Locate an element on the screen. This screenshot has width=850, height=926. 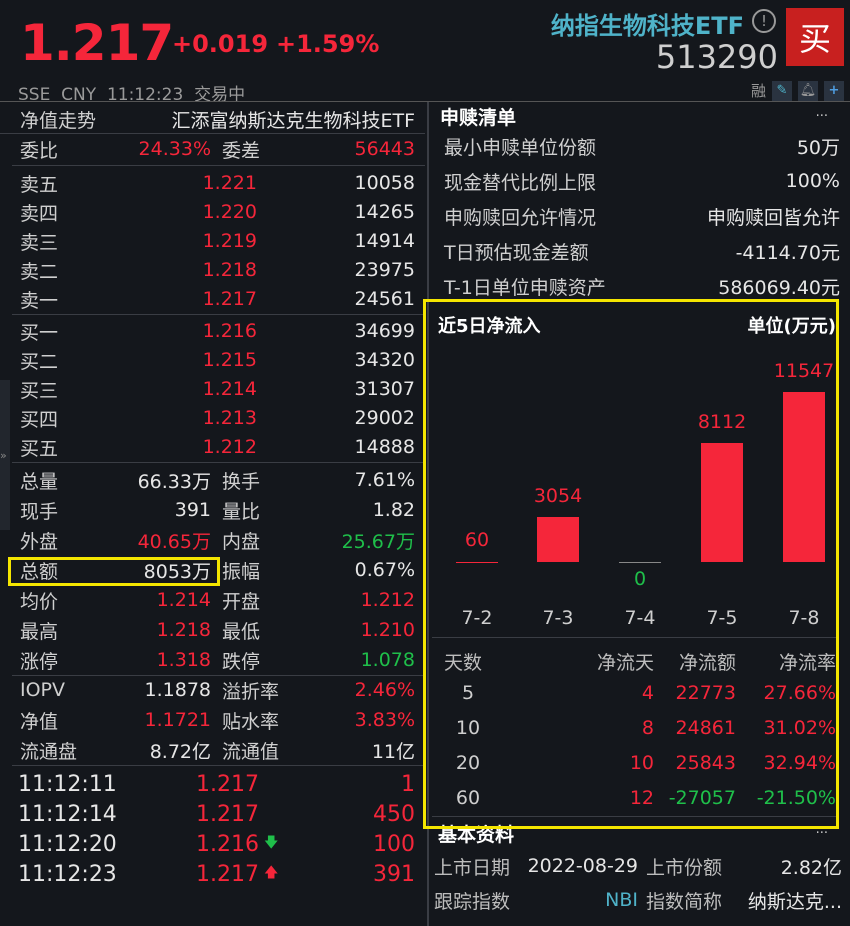
flow-table-row: 5 4 22773 27.66% is located at coordinates (634, 693).